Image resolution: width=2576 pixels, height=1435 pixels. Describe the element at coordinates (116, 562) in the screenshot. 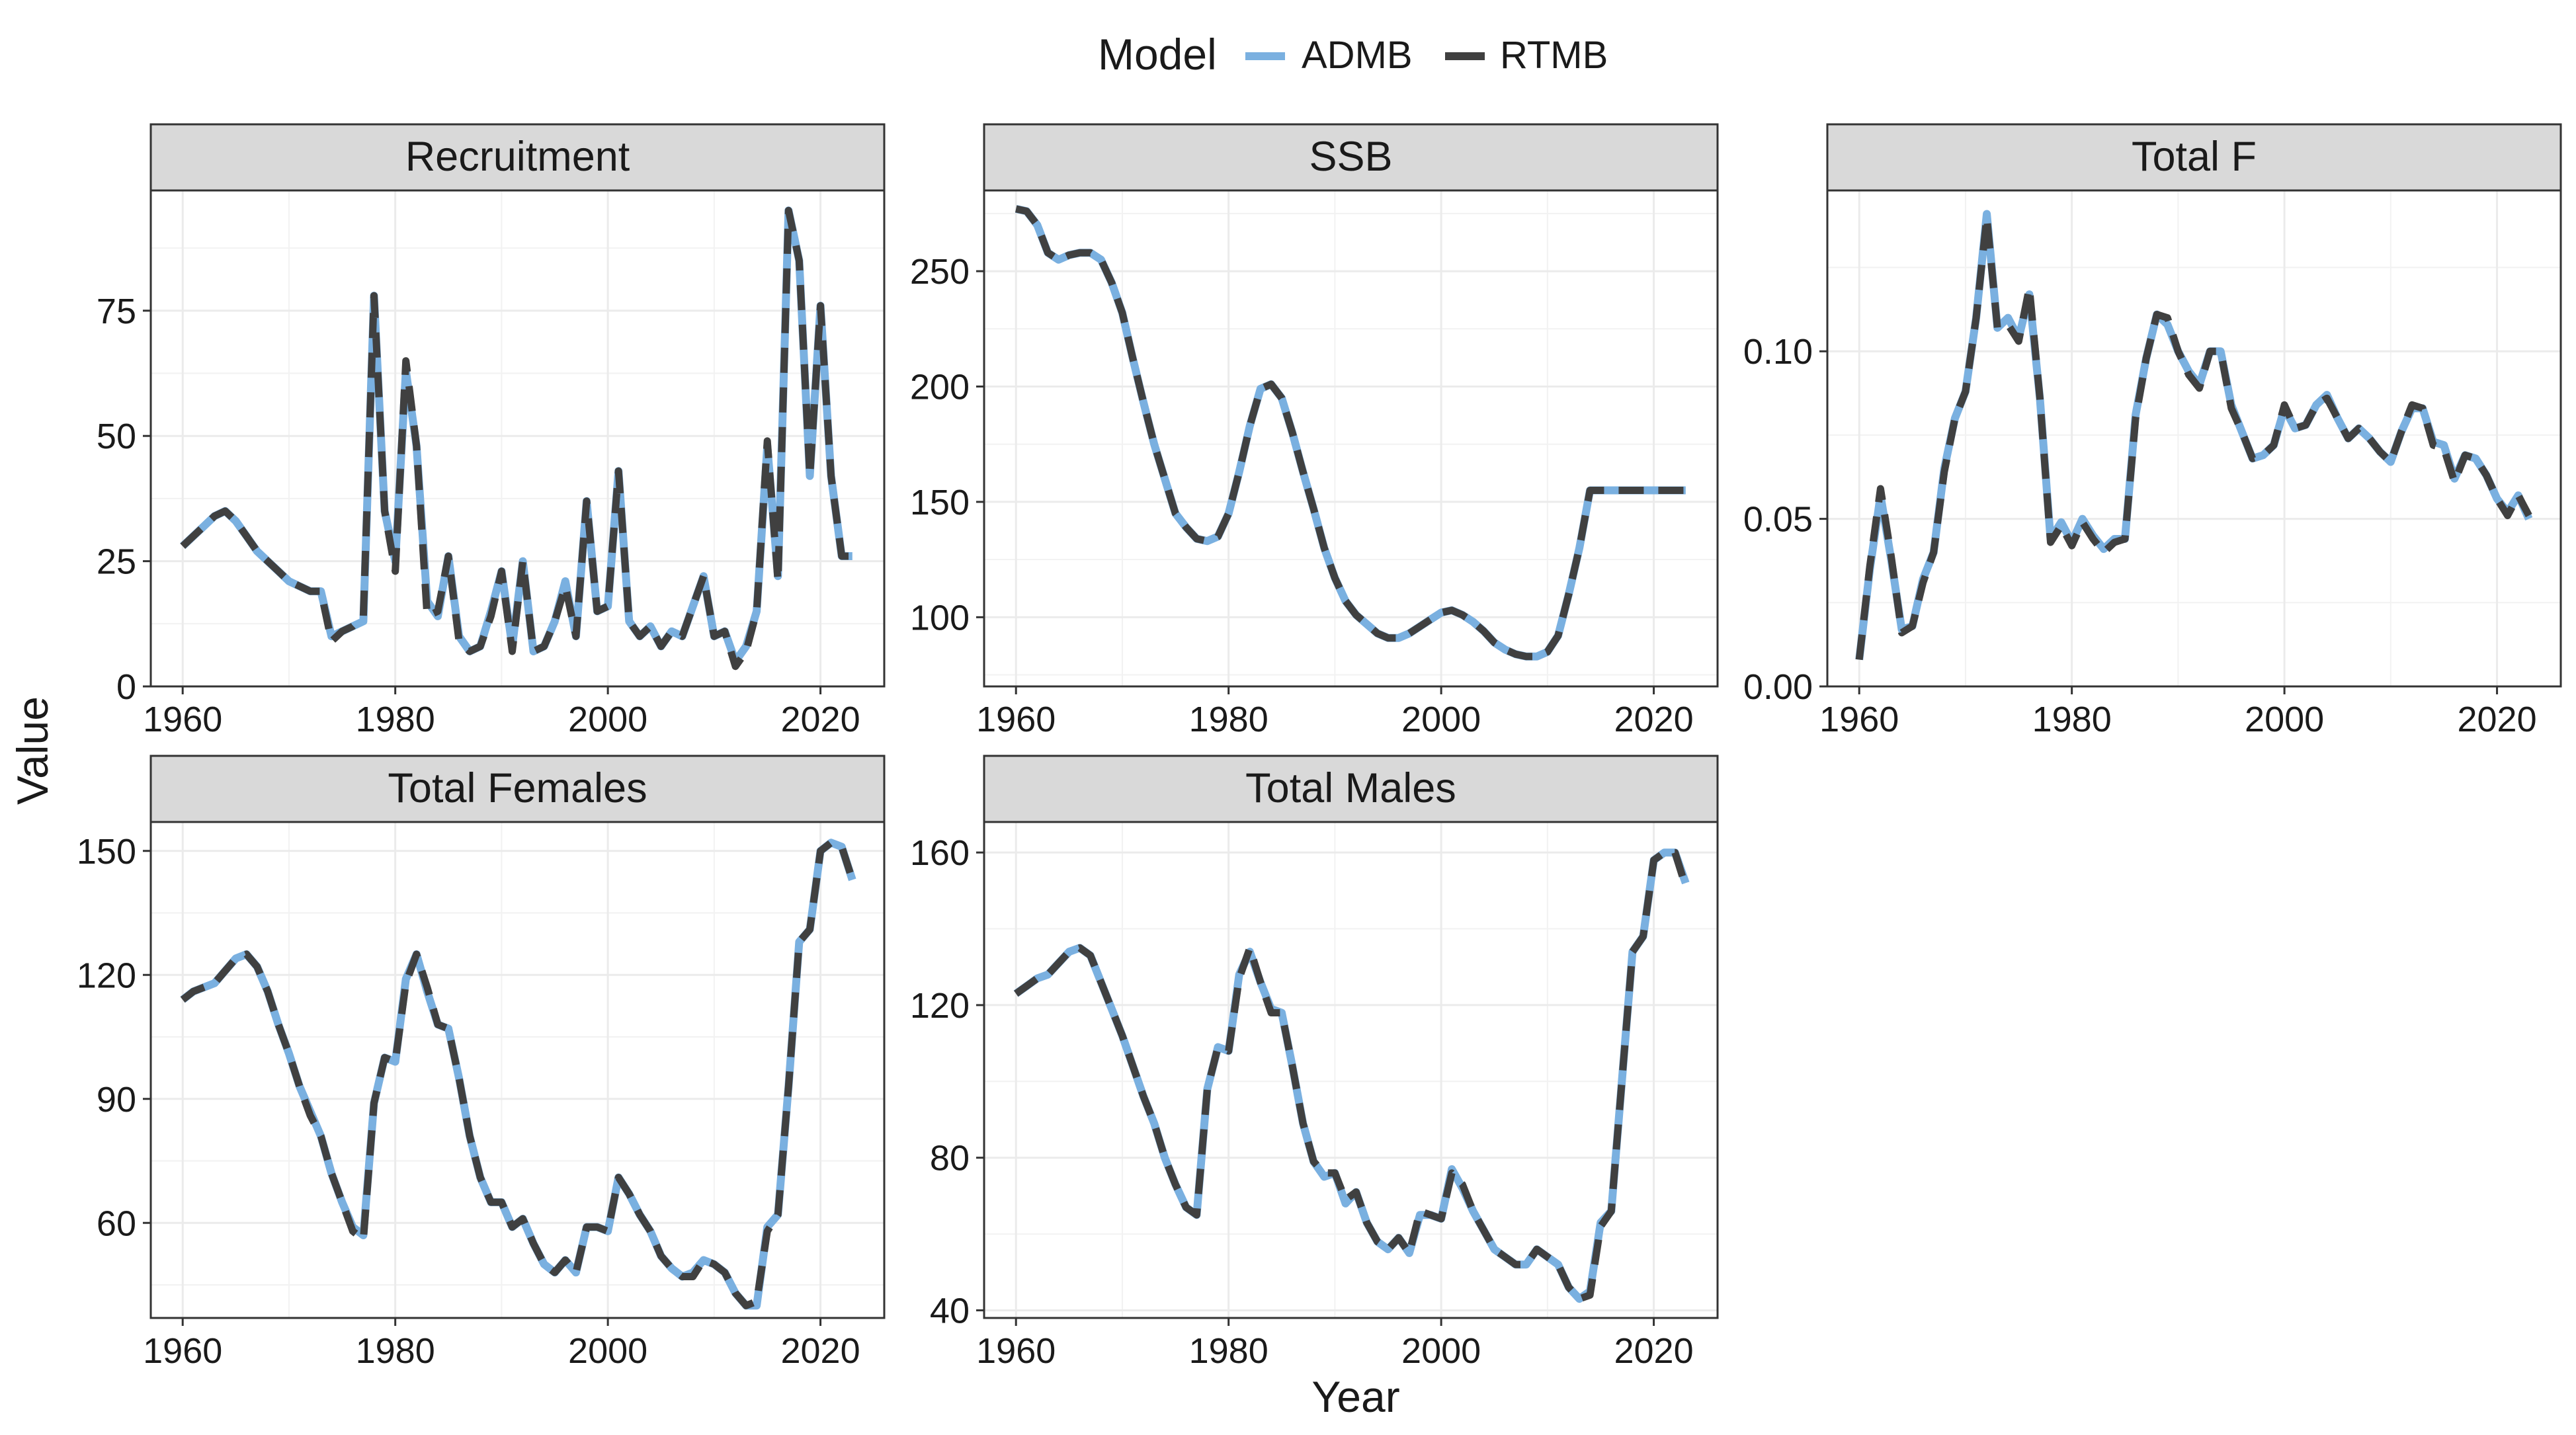

I see `y-tick-label: 25` at that location.